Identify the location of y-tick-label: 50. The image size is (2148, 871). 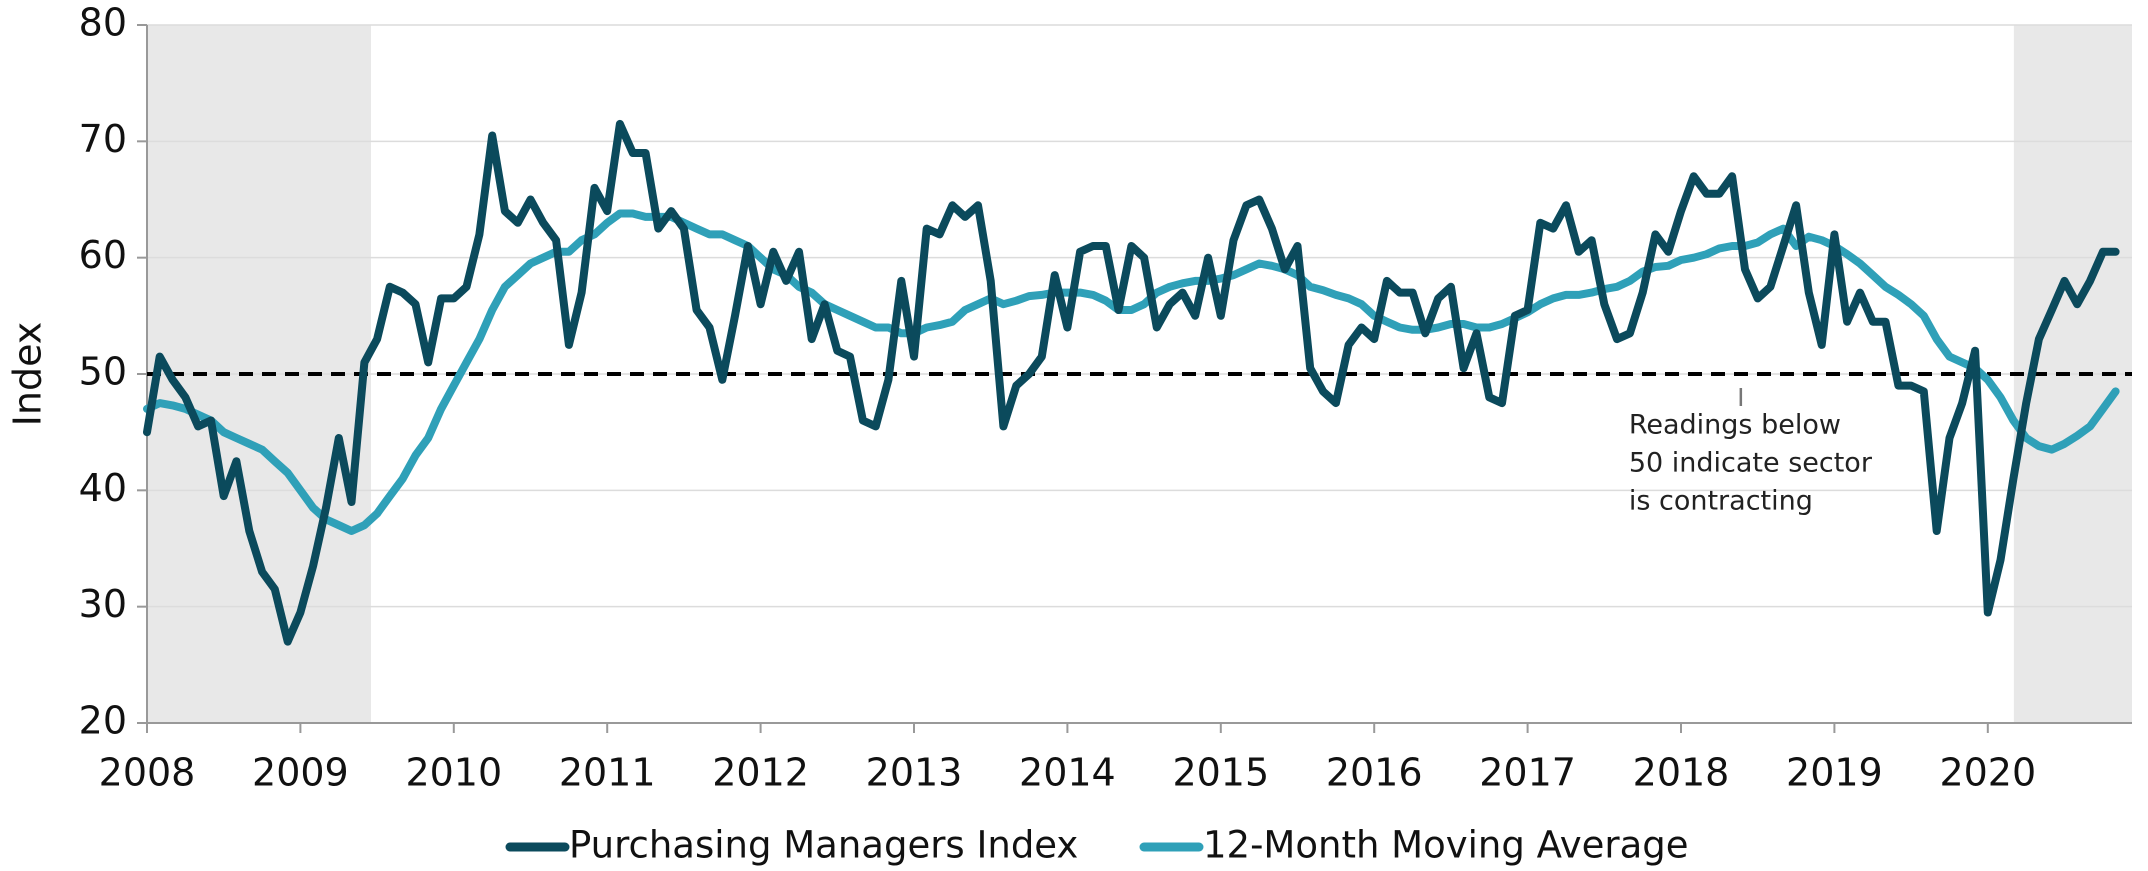
(103, 372).